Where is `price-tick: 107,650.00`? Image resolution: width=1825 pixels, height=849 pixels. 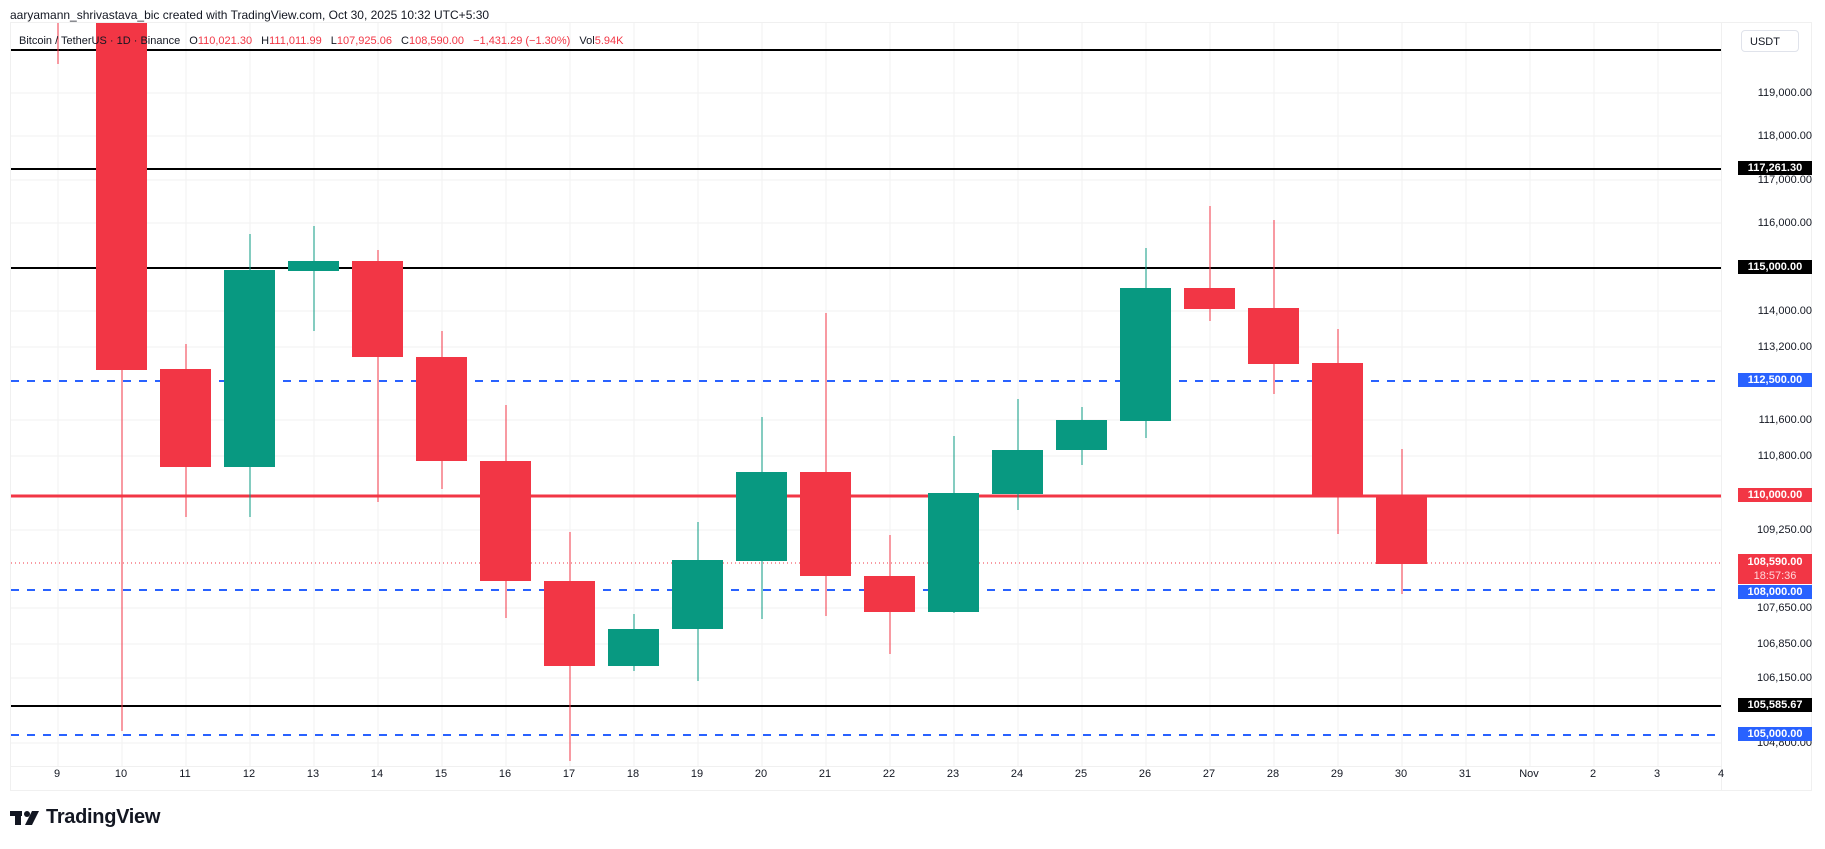
price-tick: 107,650.00 is located at coordinates (1784, 608).